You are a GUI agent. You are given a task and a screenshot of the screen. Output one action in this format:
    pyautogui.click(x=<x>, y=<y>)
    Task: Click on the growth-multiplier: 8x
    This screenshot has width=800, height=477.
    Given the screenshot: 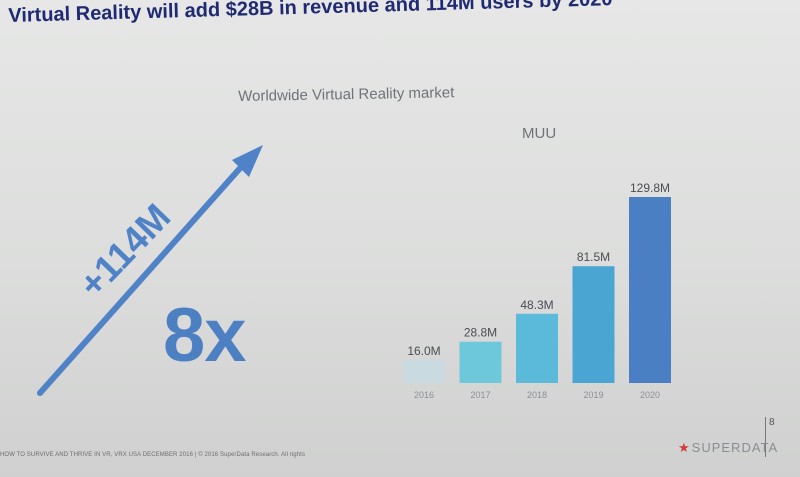 What is the action you would take?
    pyautogui.click(x=205, y=335)
    